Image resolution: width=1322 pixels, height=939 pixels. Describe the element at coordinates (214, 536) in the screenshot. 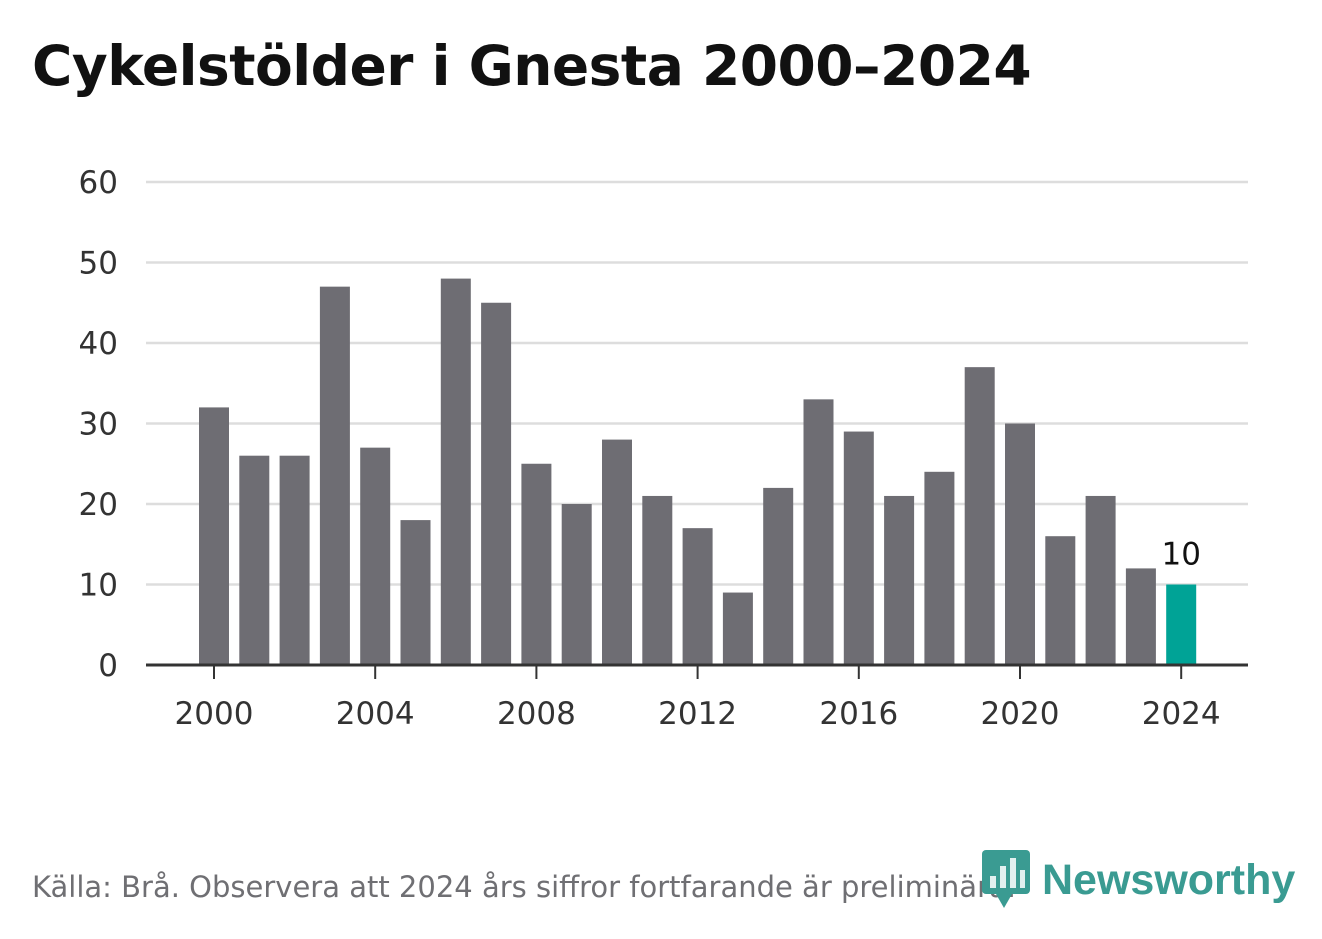

I see `bar-2000` at that location.